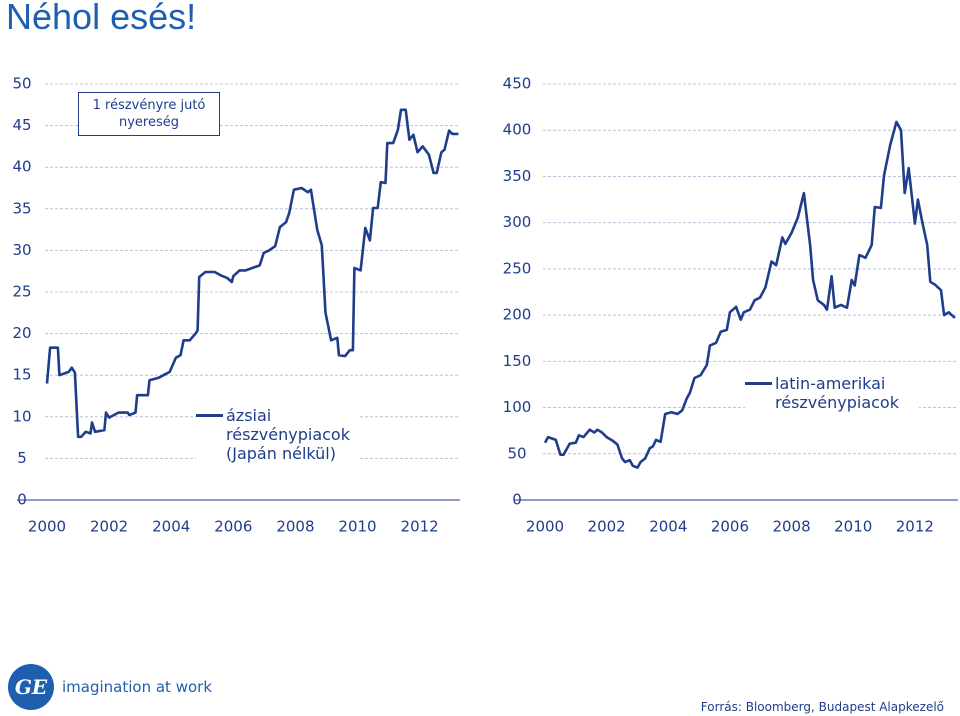  I want to click on y-tick-label: 300, so click(517, 222).